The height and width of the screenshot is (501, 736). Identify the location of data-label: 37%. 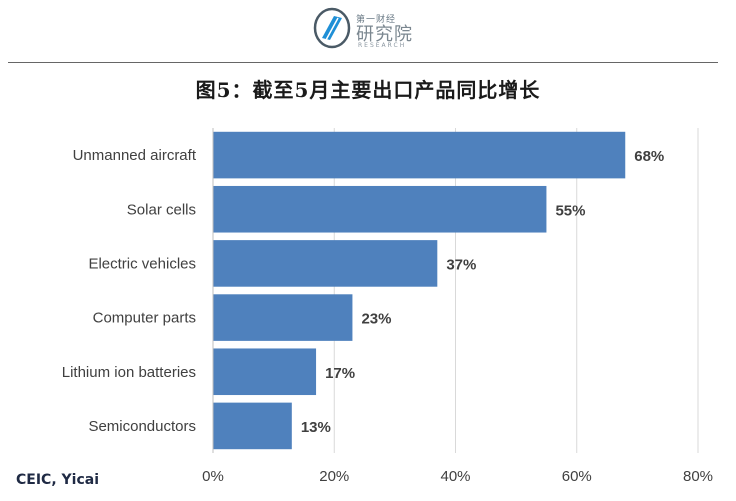
(461, 264).